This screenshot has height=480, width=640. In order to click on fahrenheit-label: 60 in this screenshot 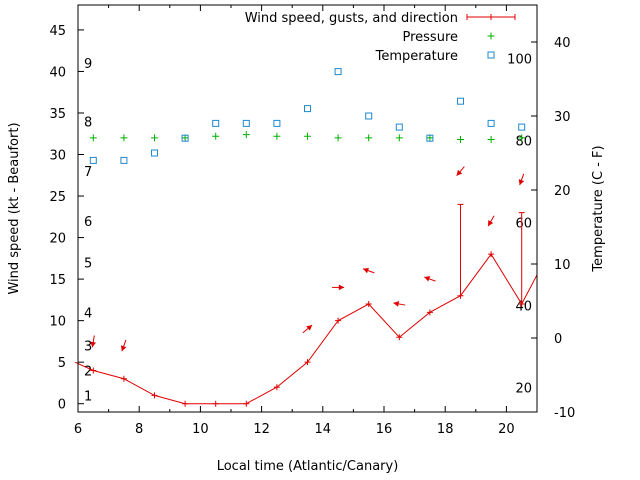, I will do `click(523, 224)`.